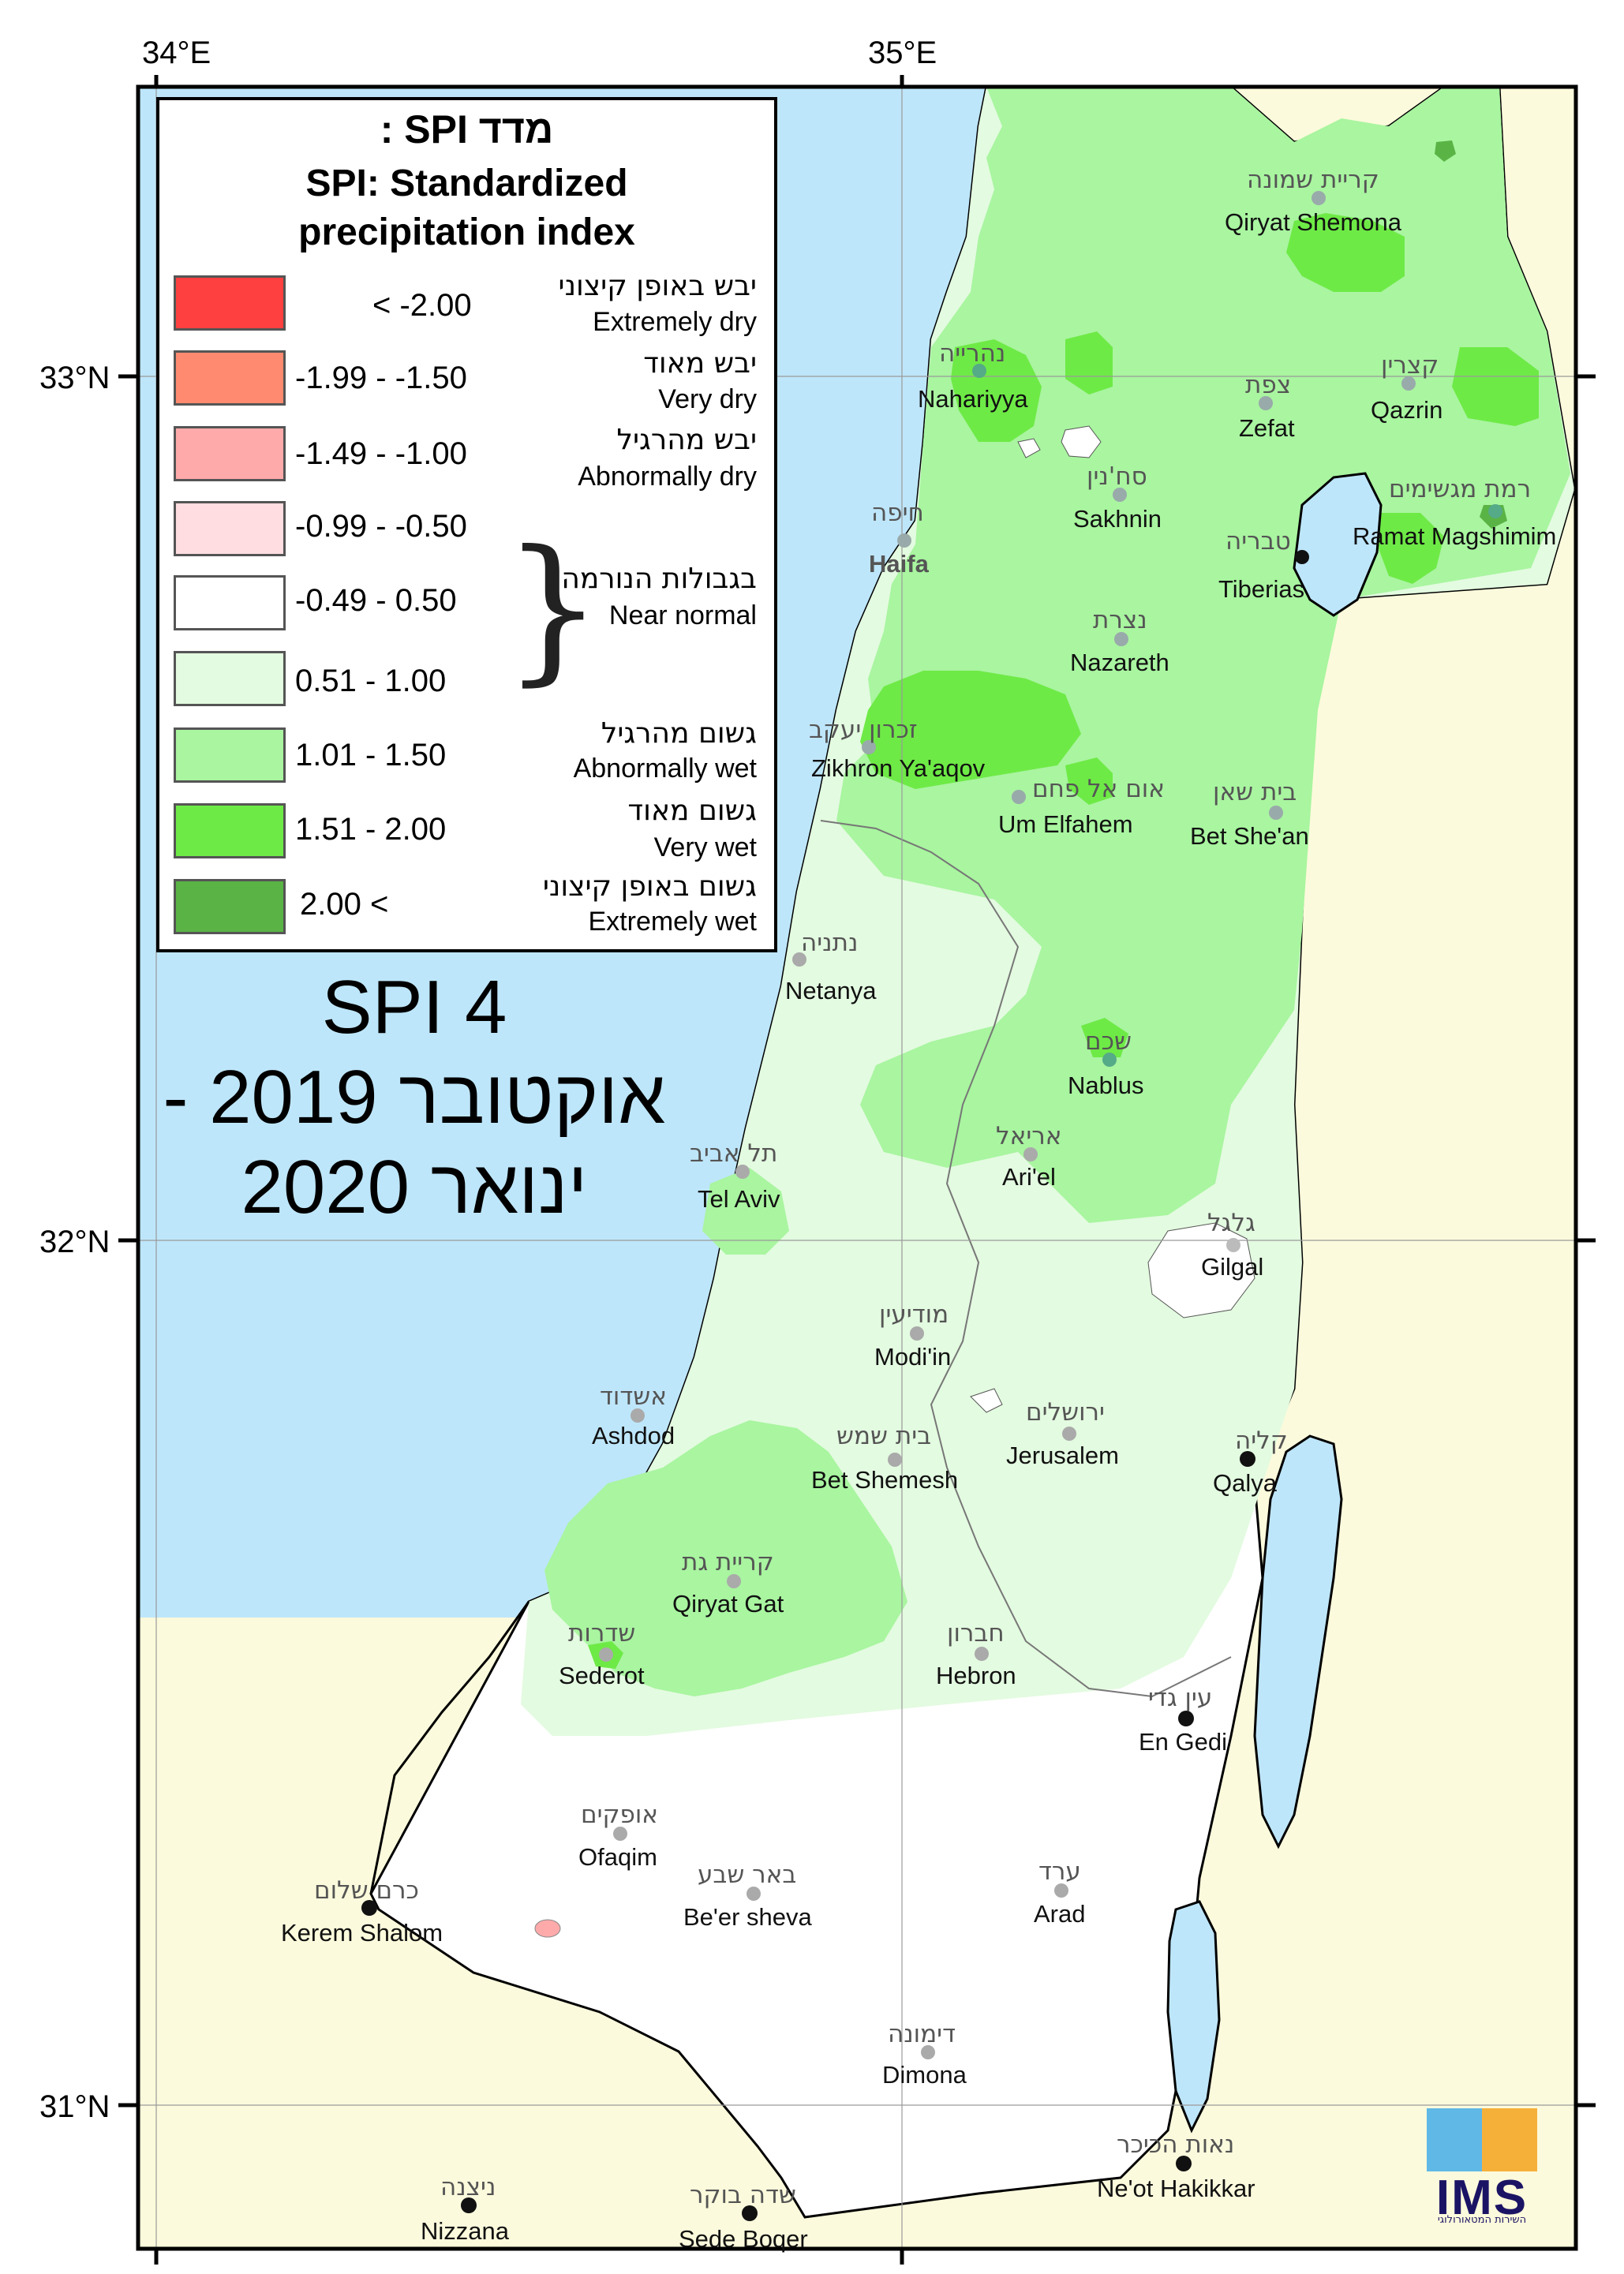 The height and width of the screenshot is (2274, 1624). Describe the element at coordinates (1026, 1259) in the screenshot. I see `green-line` at that location.